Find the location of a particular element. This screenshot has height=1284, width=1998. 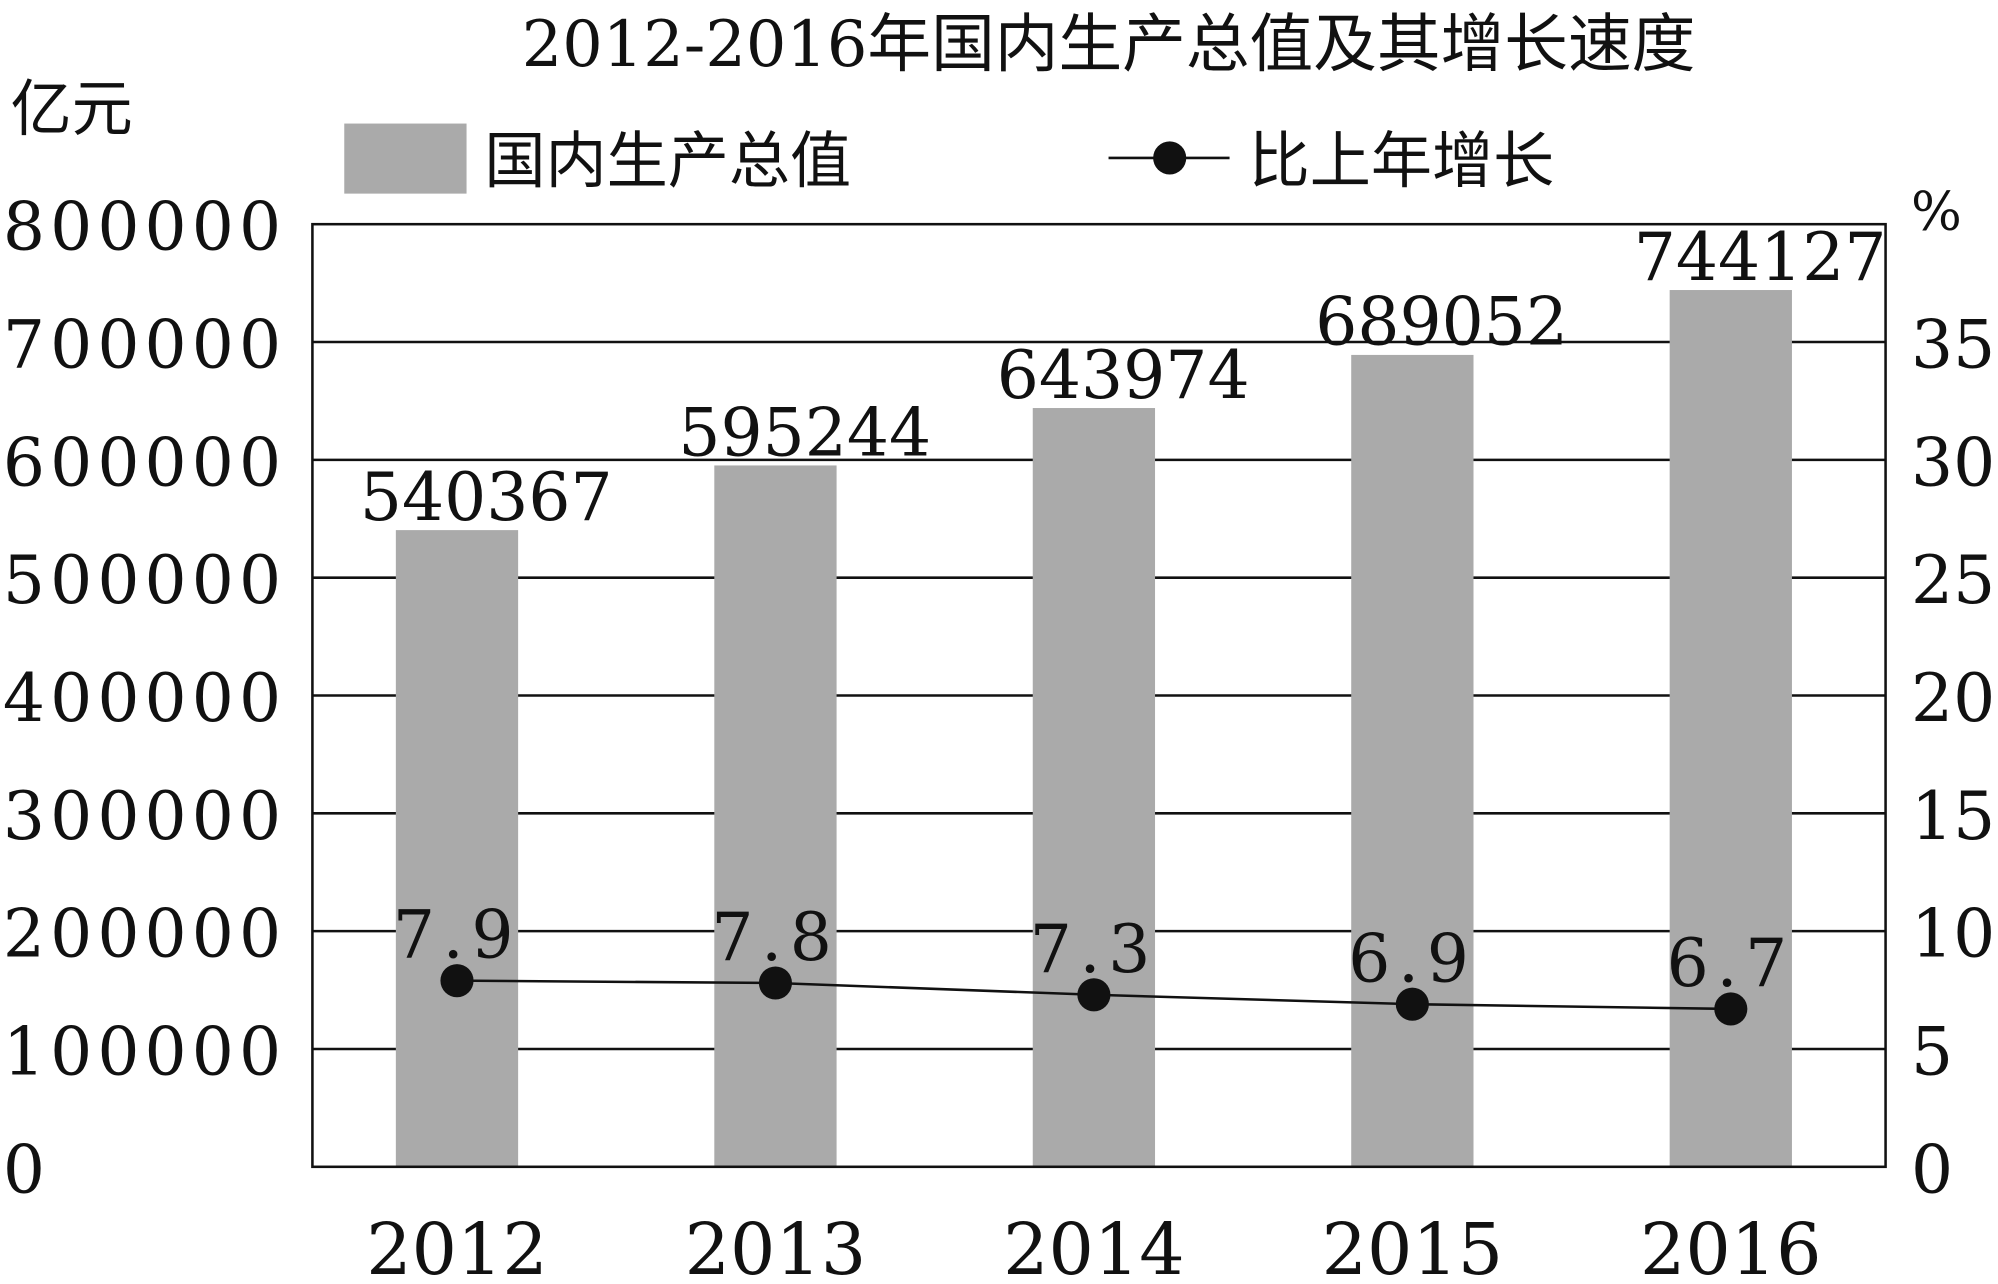

chart-title: 2012-2016年国内生产总值及其增长速度 is located at coordinates (1109, 45).